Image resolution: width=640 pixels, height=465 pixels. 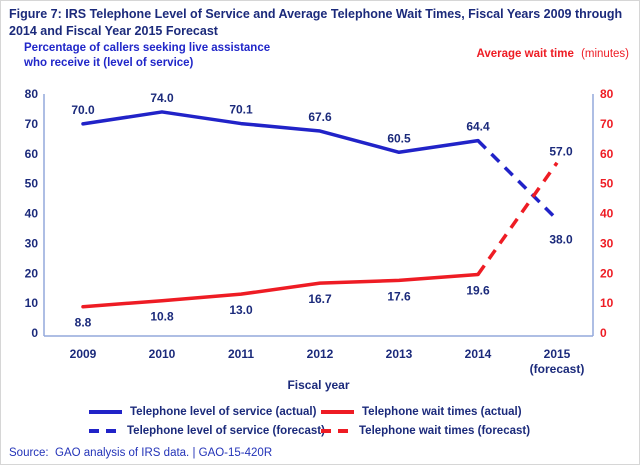 What do you see at coordinates (607, 154) in the screenshot?
I see `right-tick-label: 60` at bounding box center [607, 154].